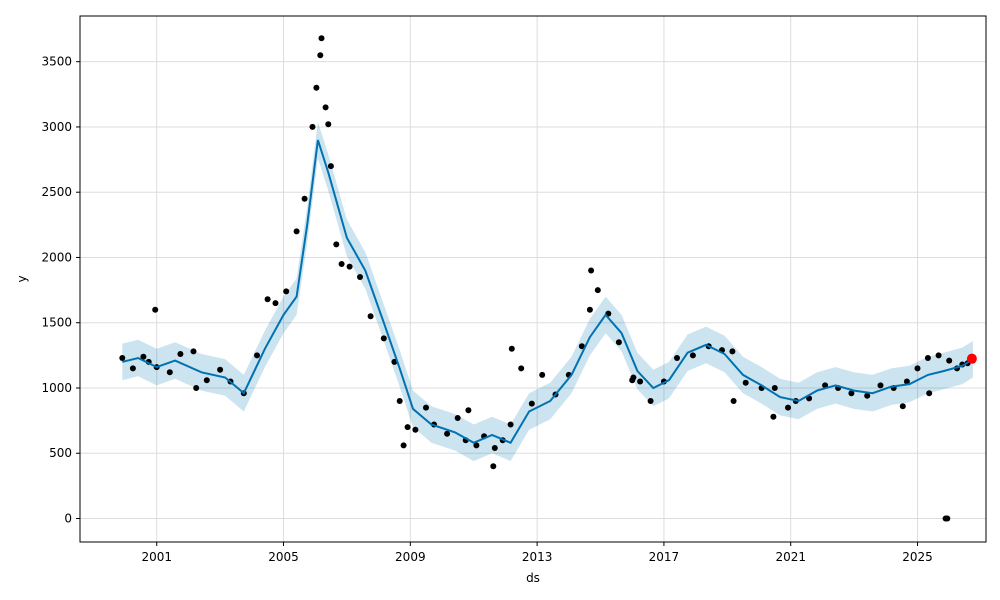 This screenshot has height=600, width=1000. I want to click on x-tick-label: 2001, so click(156, 557).